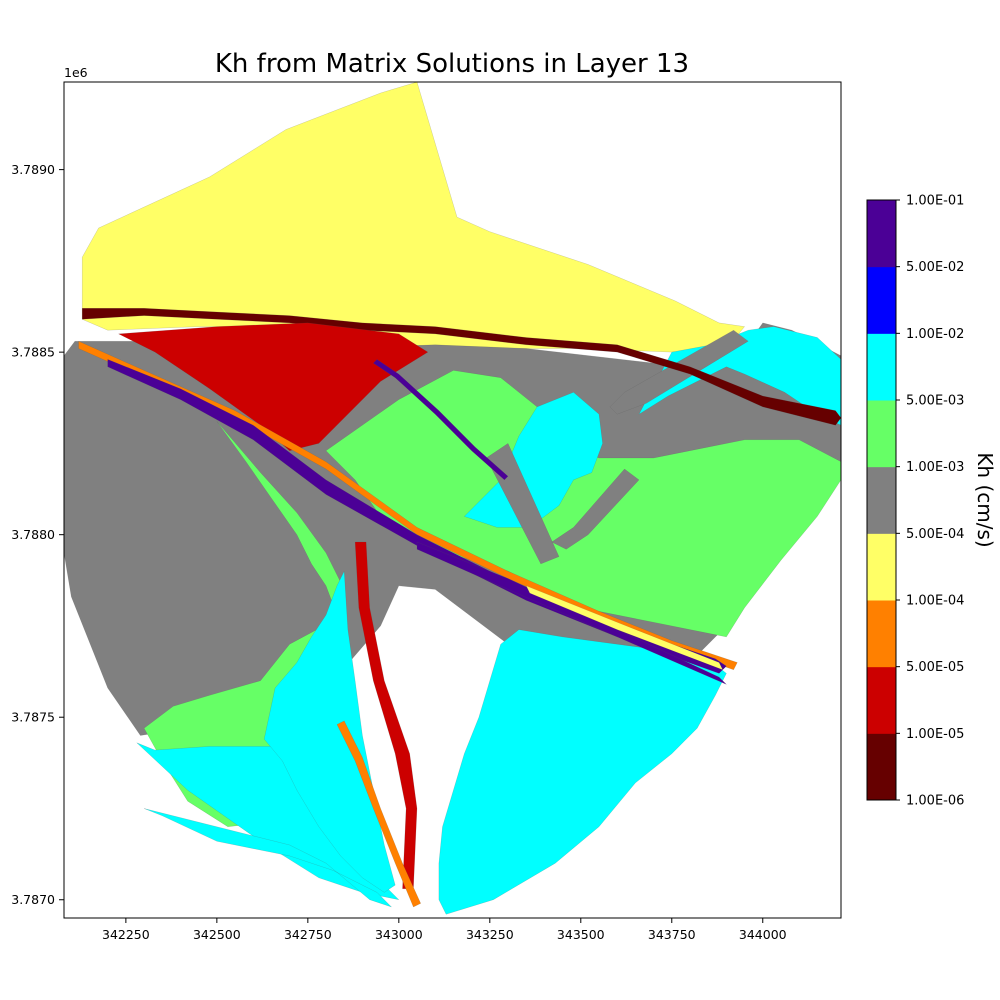  What do you see at coordinates (33, 899) in the screenshot?
I see `y-tick-label: 3.7870` at bounding box center [33, 899].